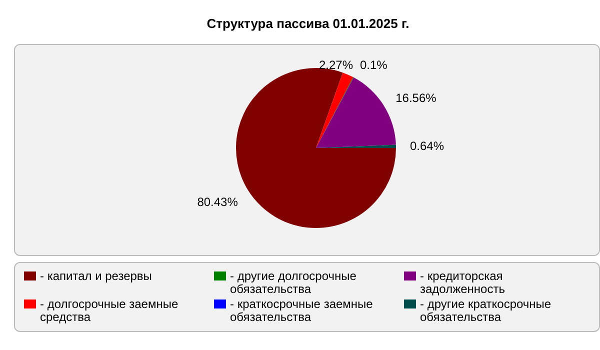 The image size is (600, 350). What do you see at coordinates (302, 310) in the screenshot?
I see `legend-label: - краткосрочные заемные обязательства` at bounding box center [302, 310].